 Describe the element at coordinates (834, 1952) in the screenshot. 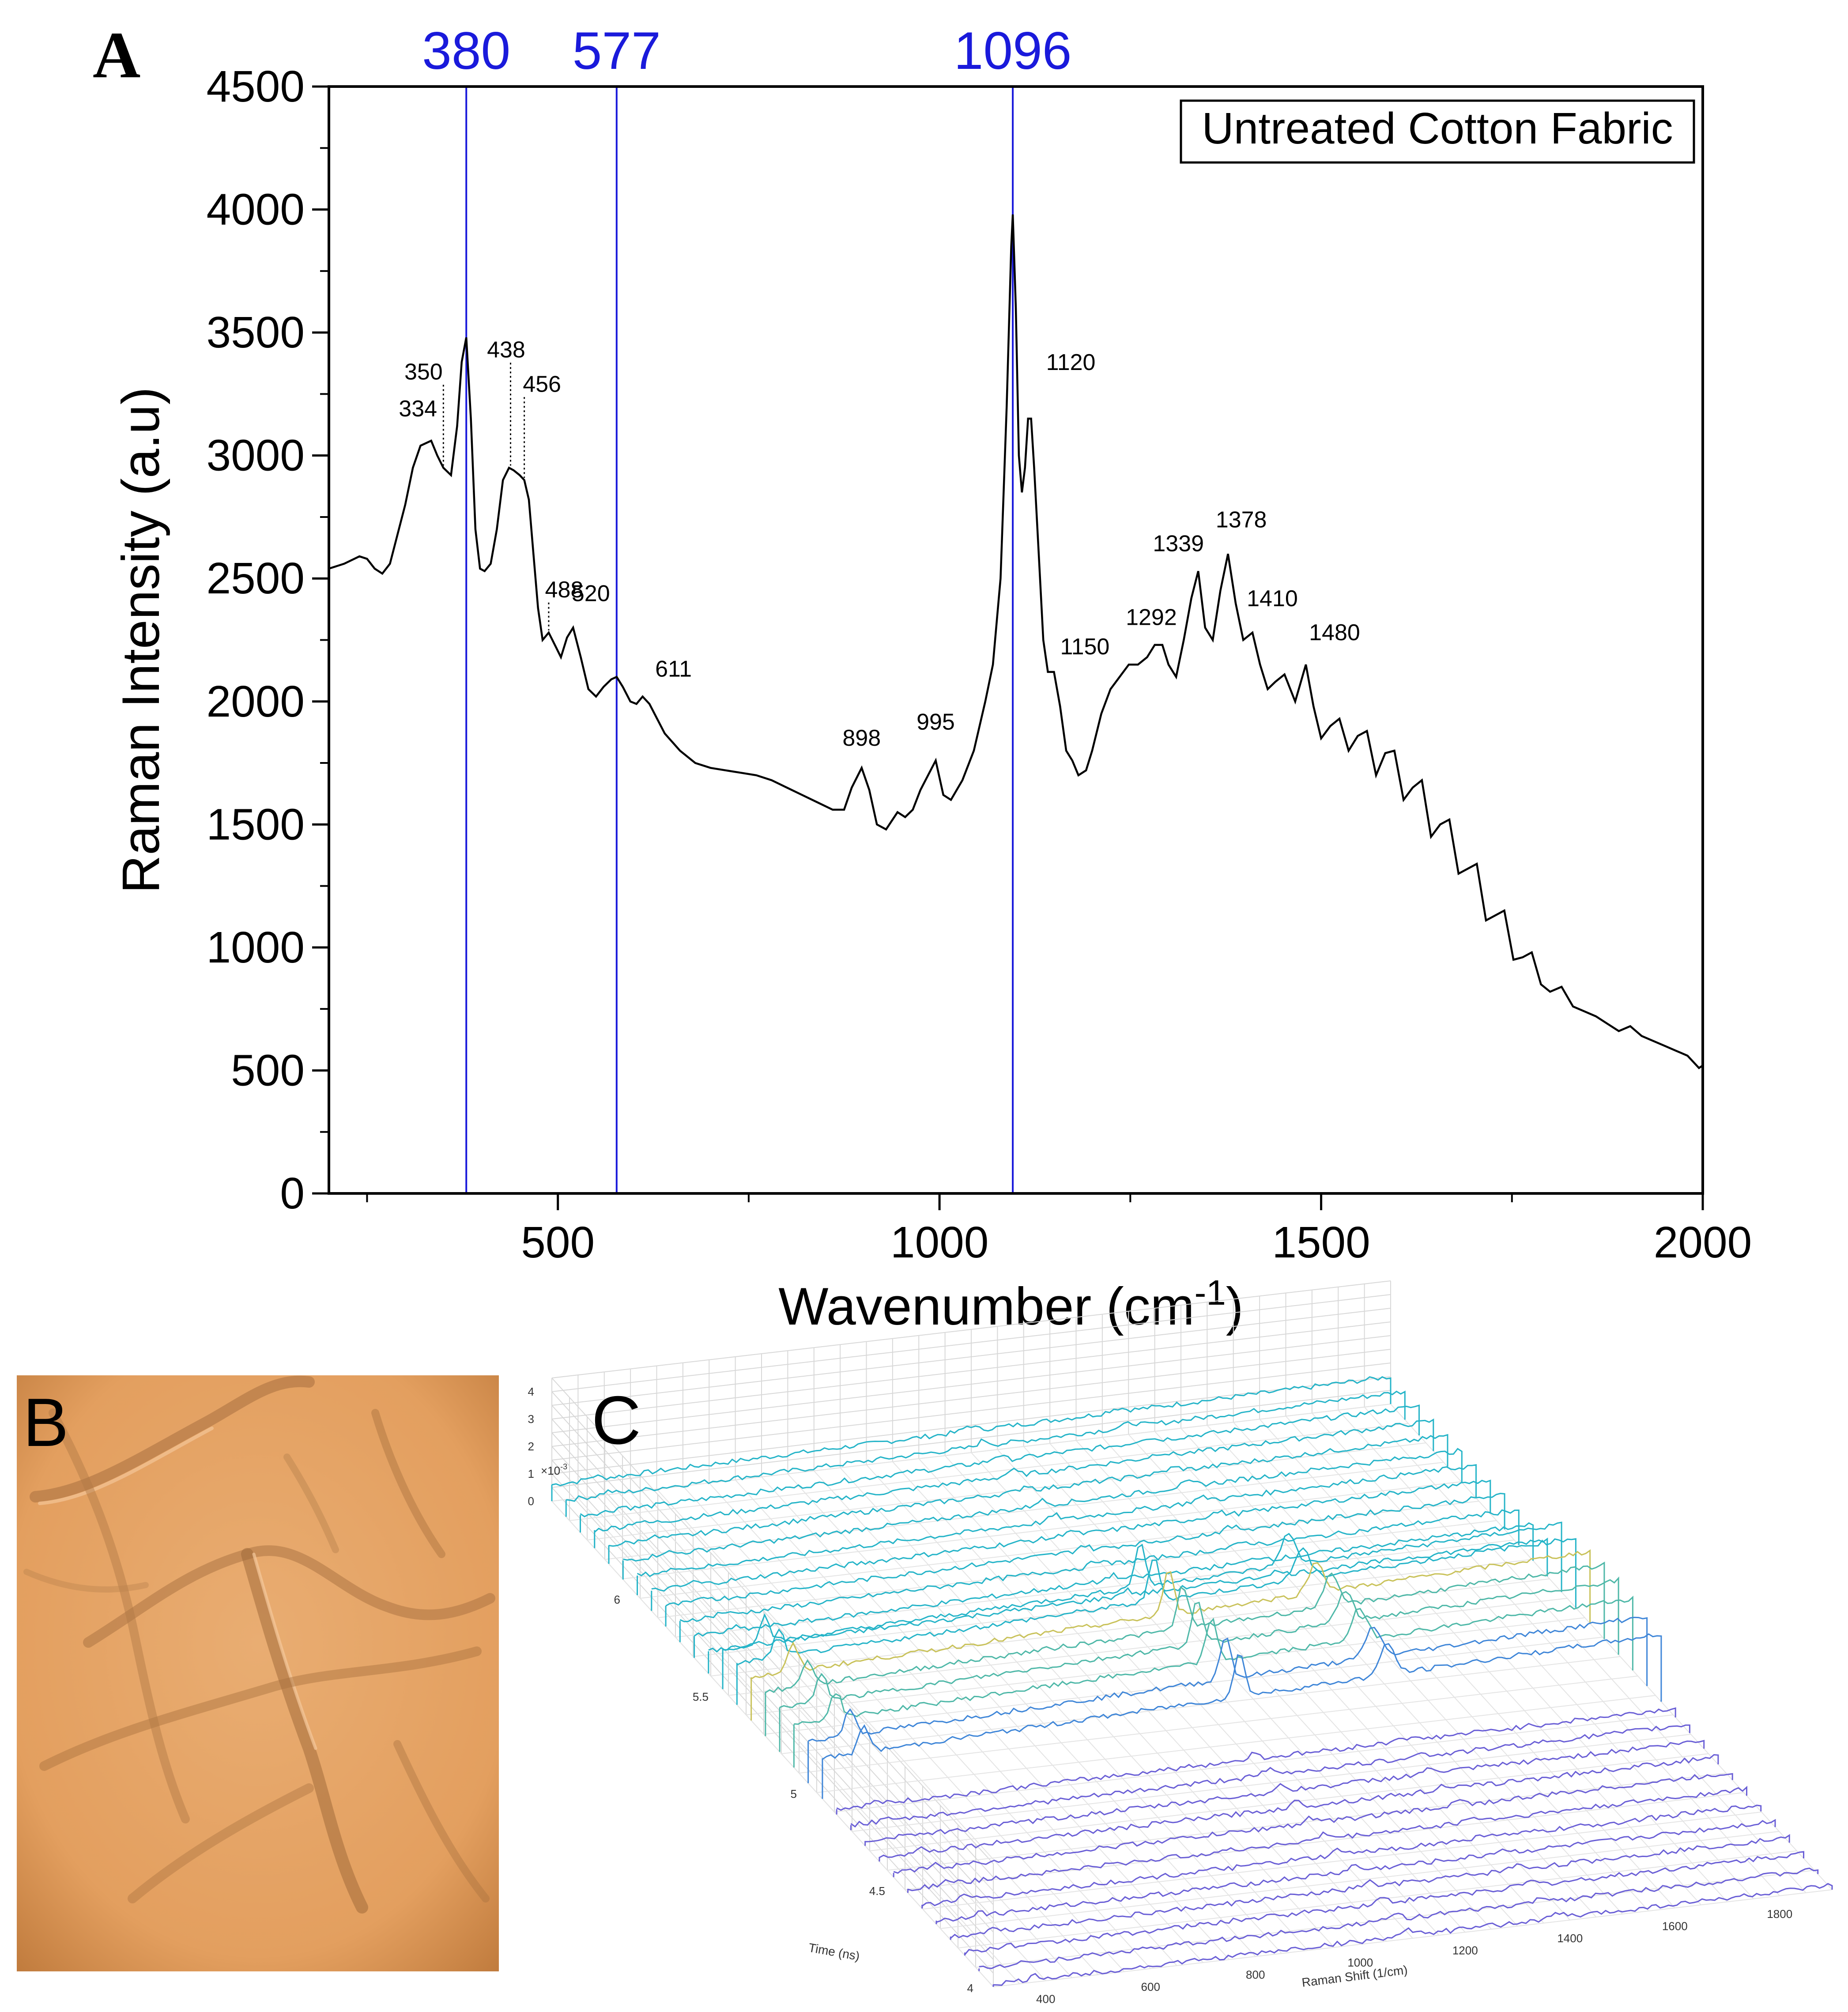

I see `time-axis-label: Time (ns)` at that location.